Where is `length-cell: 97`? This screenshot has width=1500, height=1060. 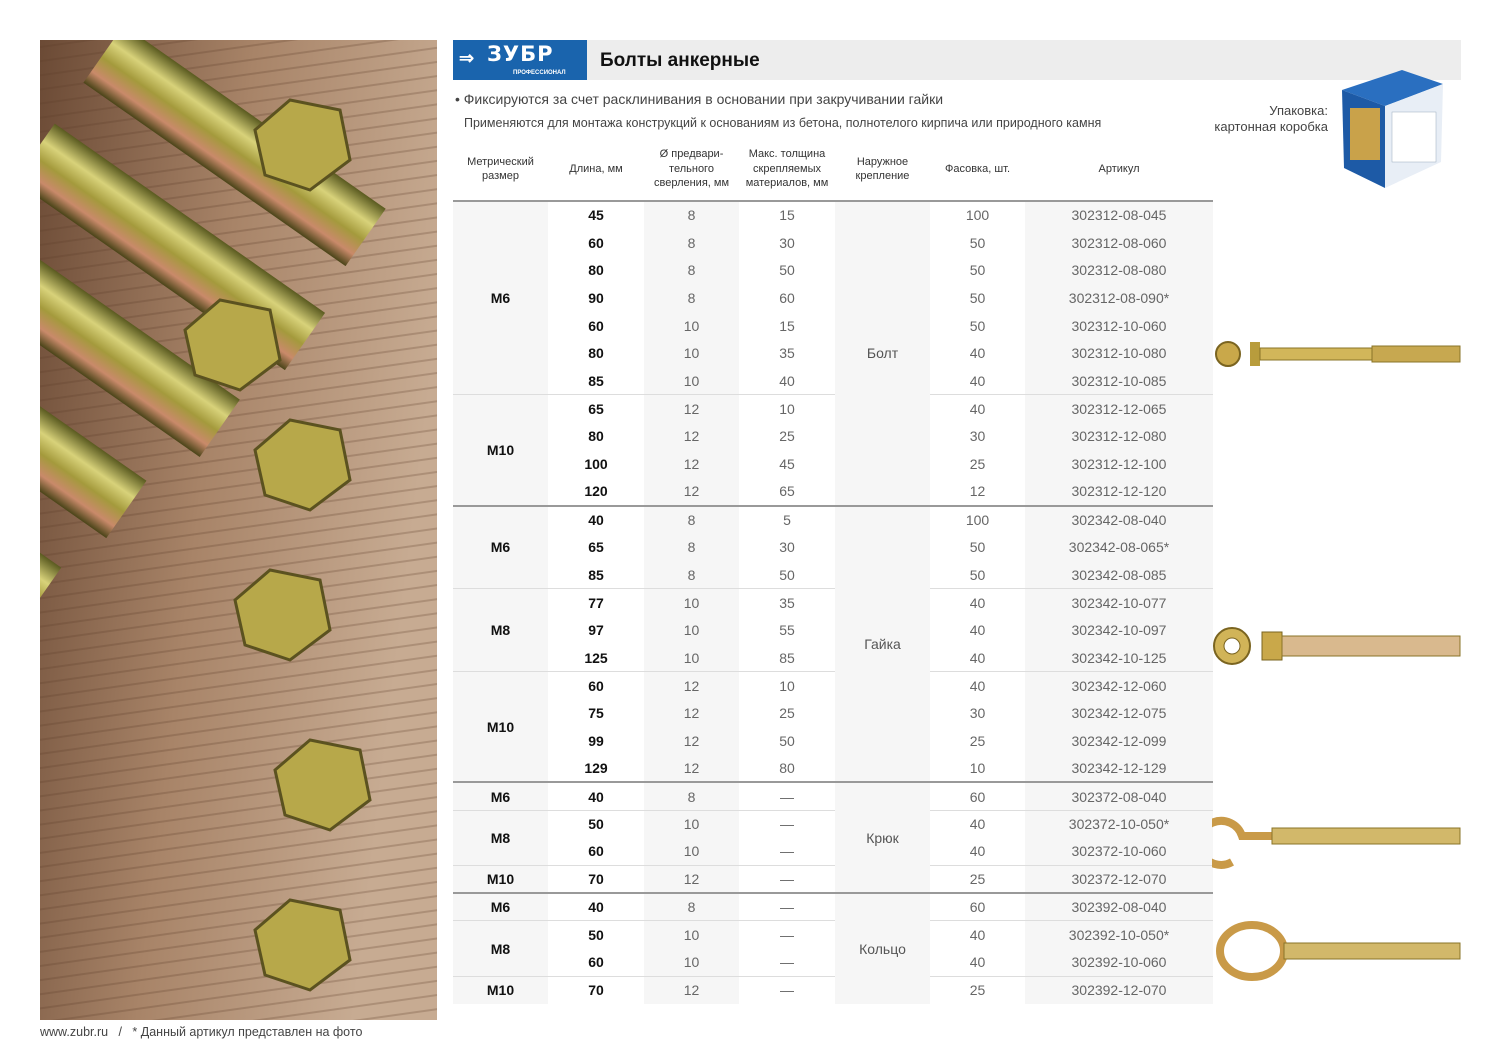 length-cell: 97 is located at coordinates (596, 630).